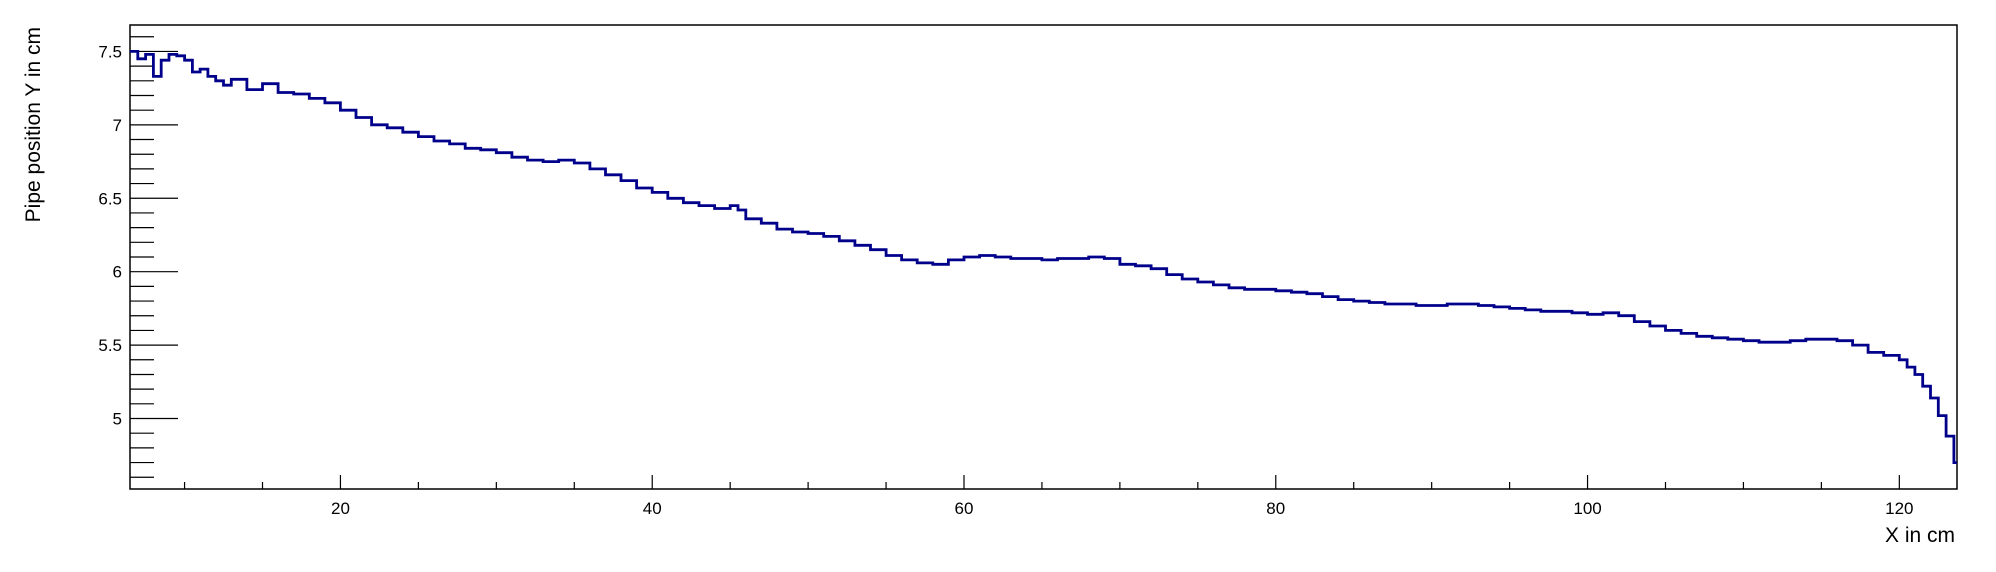 The width and height of the screenshot is (1996, 572). I want to click on x-axis-tick-labels: 20 40 60 80 100 120, so click(1122, 508).